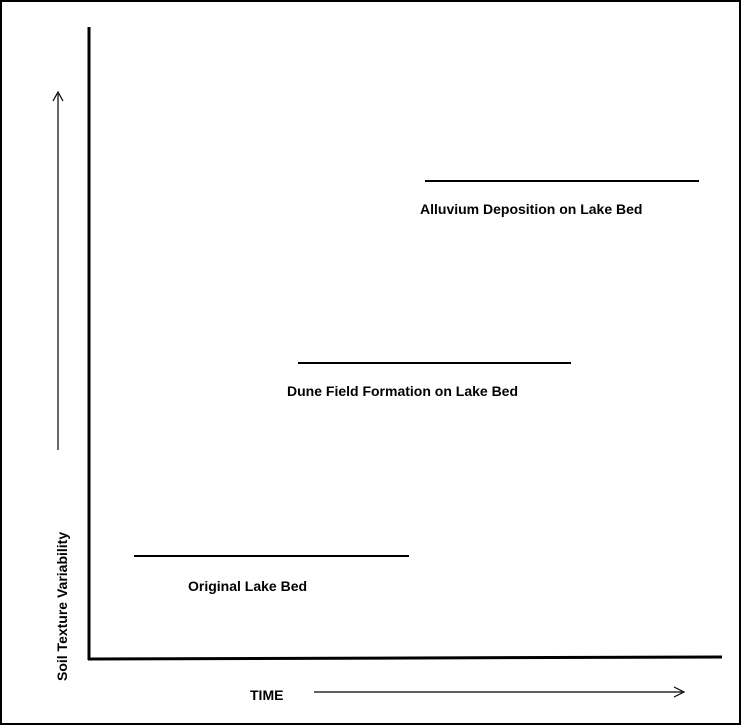 The image size is (742, 726). I want to click on y-axis-label: Soil Texture Variability, so click(62, 606).